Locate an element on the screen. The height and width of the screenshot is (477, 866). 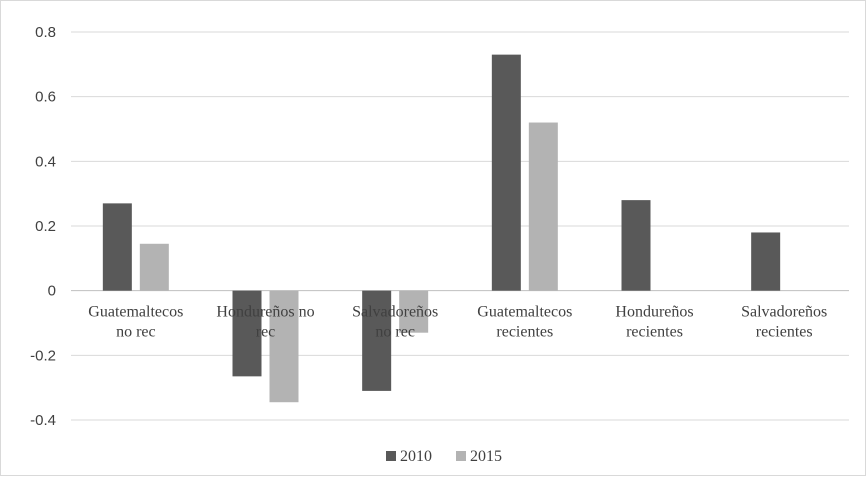
y-tick-label: 0 is located at coordinates (52, 291).